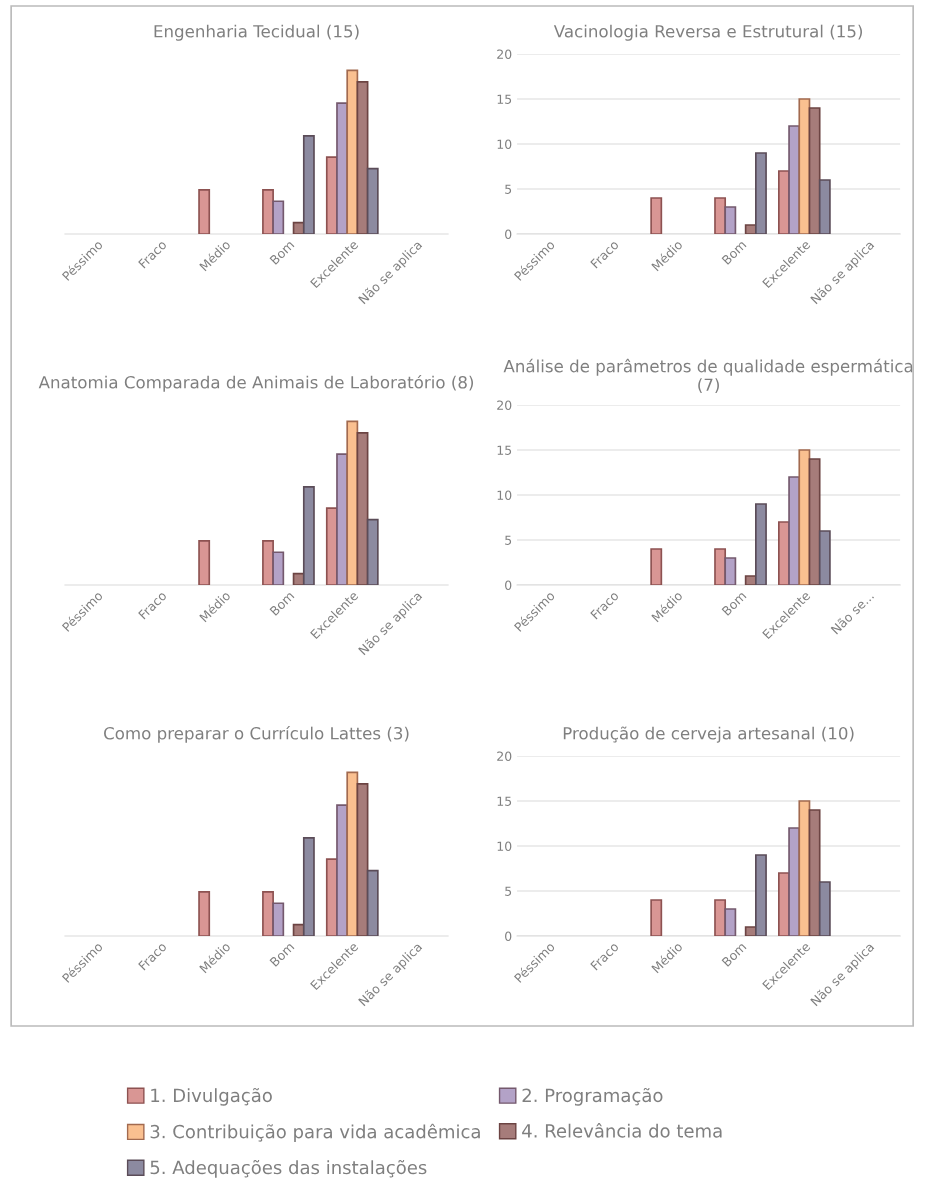 The width and height of the screenshot is (928, 1200). What do you see at coordinates (256, 383) in the screenshot?
I see `chart-title: Anatomia Comparada de Animais de Laboratório (8)` at bounding box center [256, 383].